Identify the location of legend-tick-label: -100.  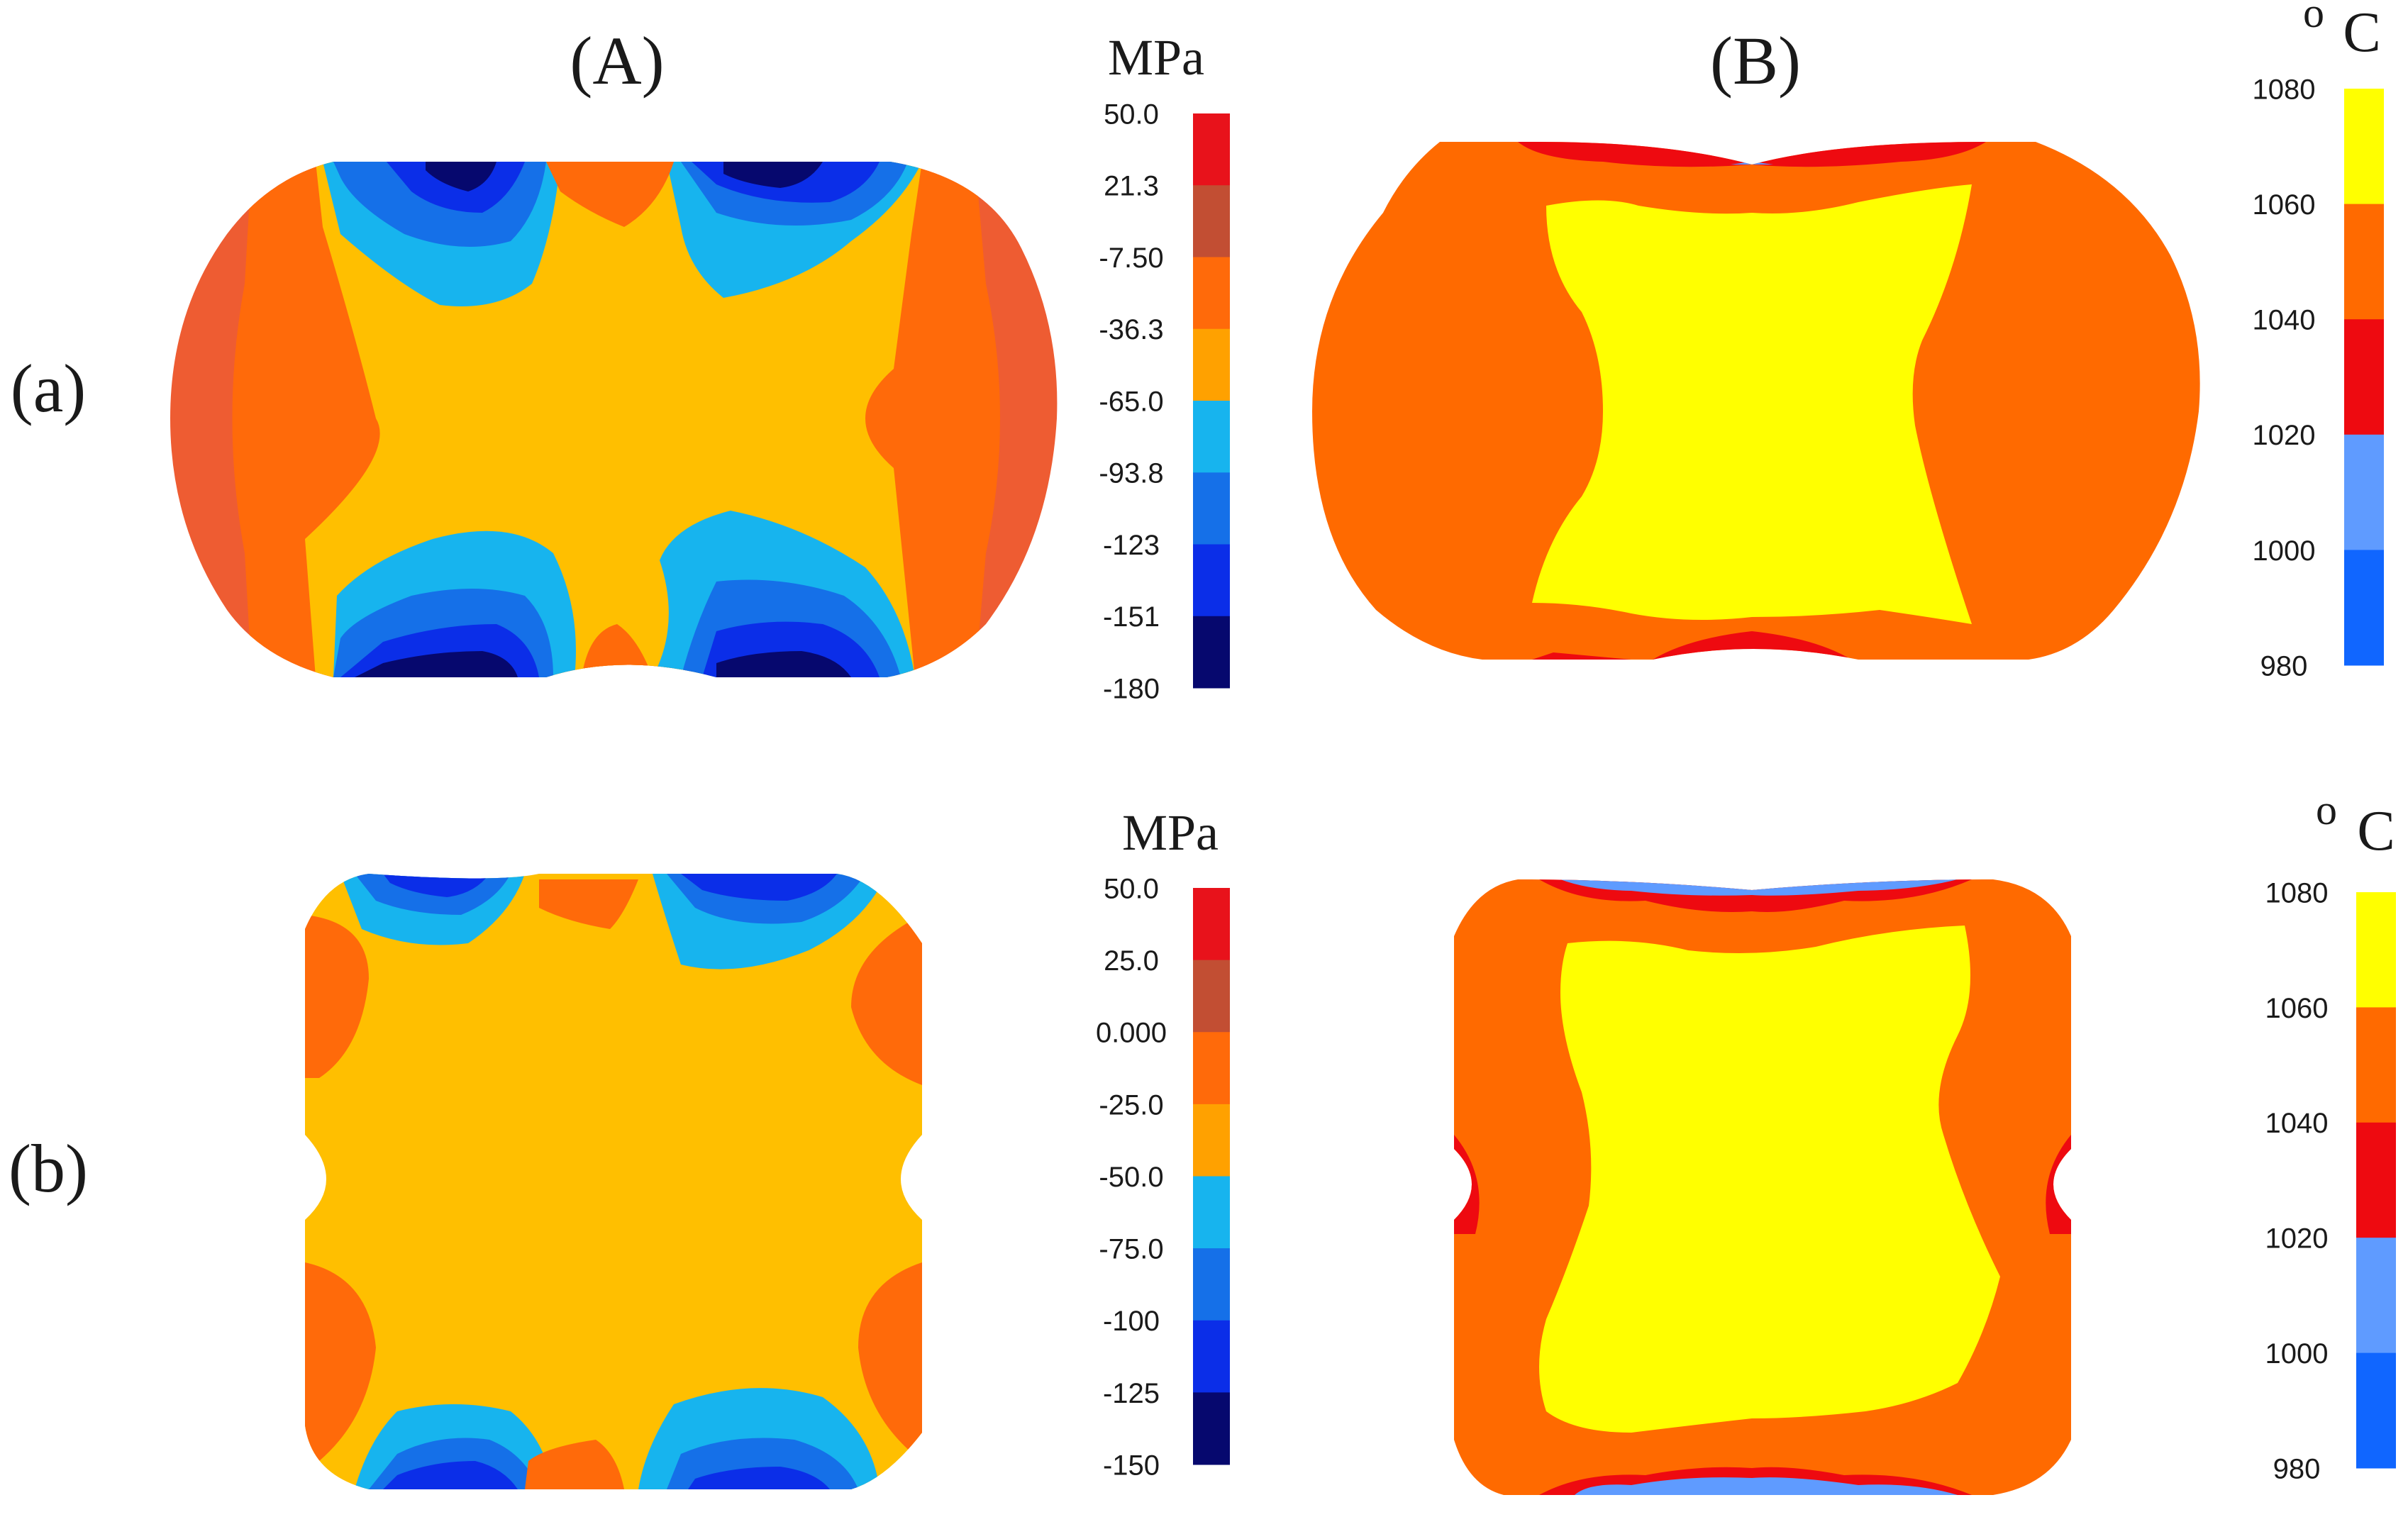
(1131, 1321).